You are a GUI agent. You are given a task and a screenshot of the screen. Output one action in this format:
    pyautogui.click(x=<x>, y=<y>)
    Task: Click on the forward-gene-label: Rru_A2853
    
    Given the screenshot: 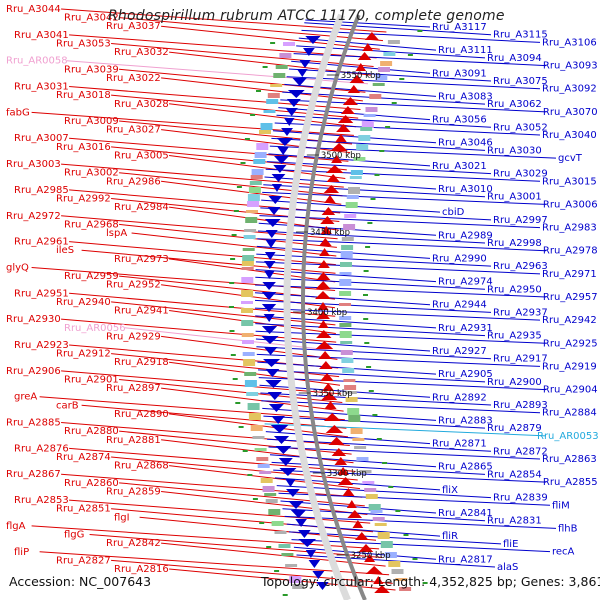 What is the action you would take?
    pyautogui.click(x=41, y=500)
    